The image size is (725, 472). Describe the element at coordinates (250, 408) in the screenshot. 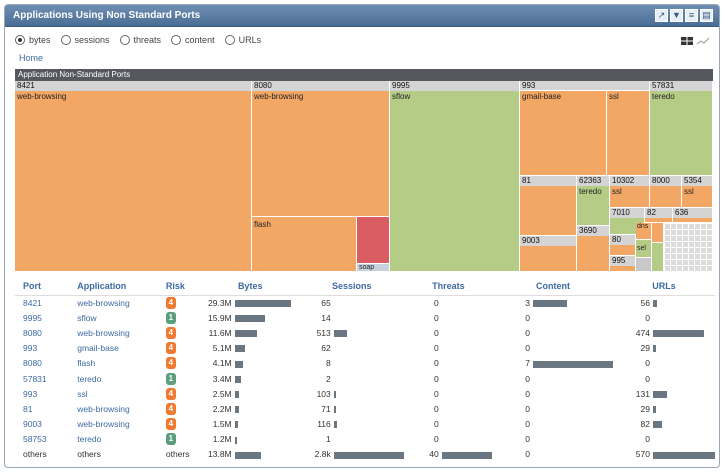

I see `table-cell: 2.2M` at that location.